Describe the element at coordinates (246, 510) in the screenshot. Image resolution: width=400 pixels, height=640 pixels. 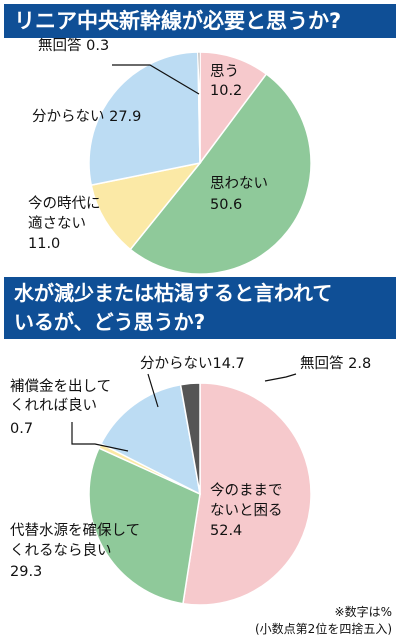
I see `label-imanomama-2: ないと困る` at that location.